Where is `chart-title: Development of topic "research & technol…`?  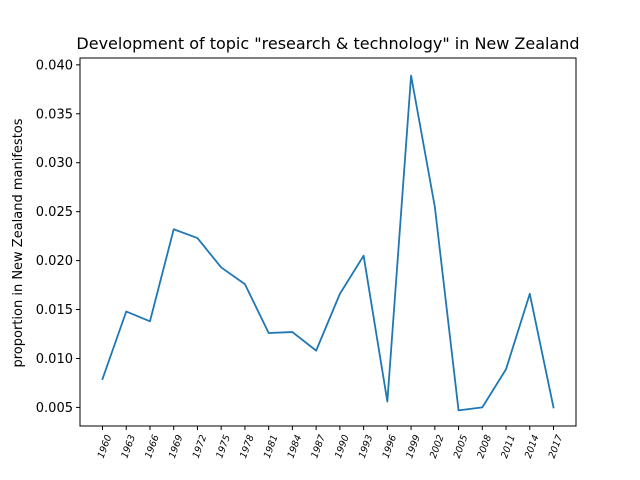
chart-title: Development of topic "research & technol… is located at coordinates (327, 43).